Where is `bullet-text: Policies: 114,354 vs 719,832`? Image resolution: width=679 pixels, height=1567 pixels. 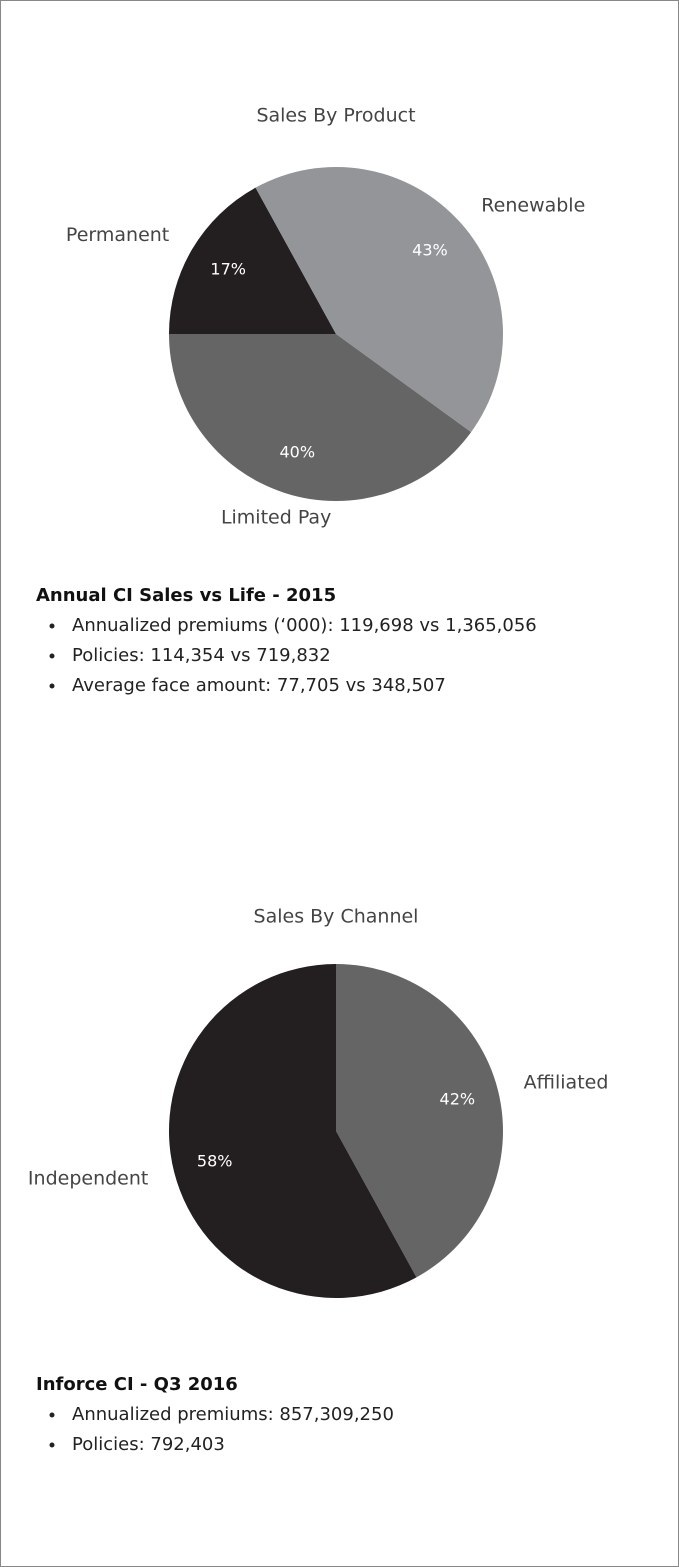
bullet-text: Policies: 114,354 vs 719,832 is located at coordinates (201, 655).